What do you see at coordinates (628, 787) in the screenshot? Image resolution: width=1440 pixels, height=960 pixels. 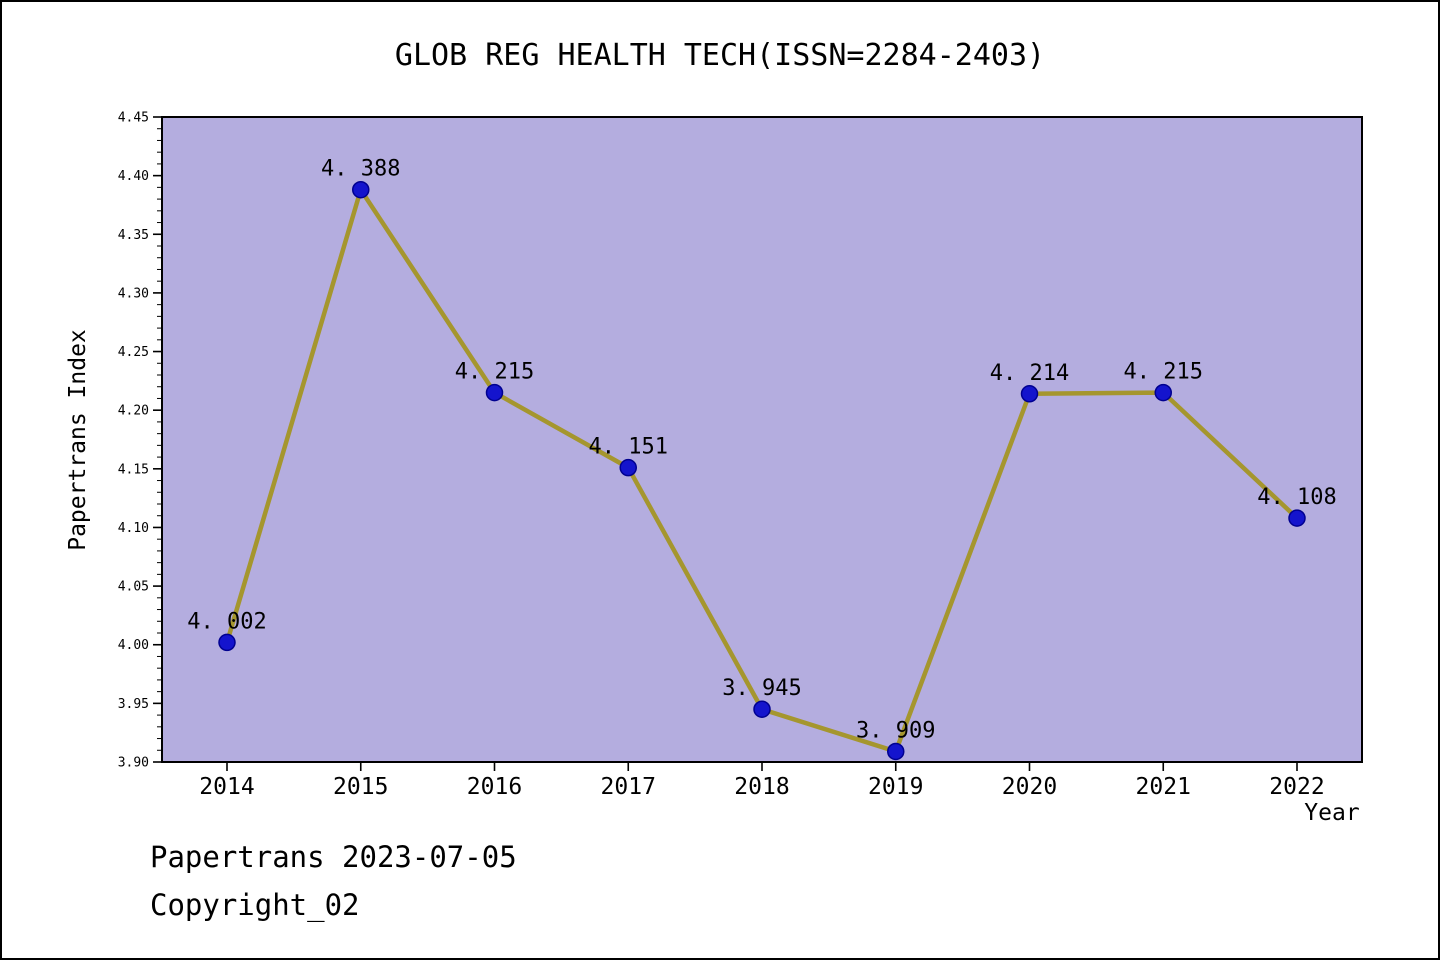 I see `x-tick-label: 2017` at bounding box center [628, 787].